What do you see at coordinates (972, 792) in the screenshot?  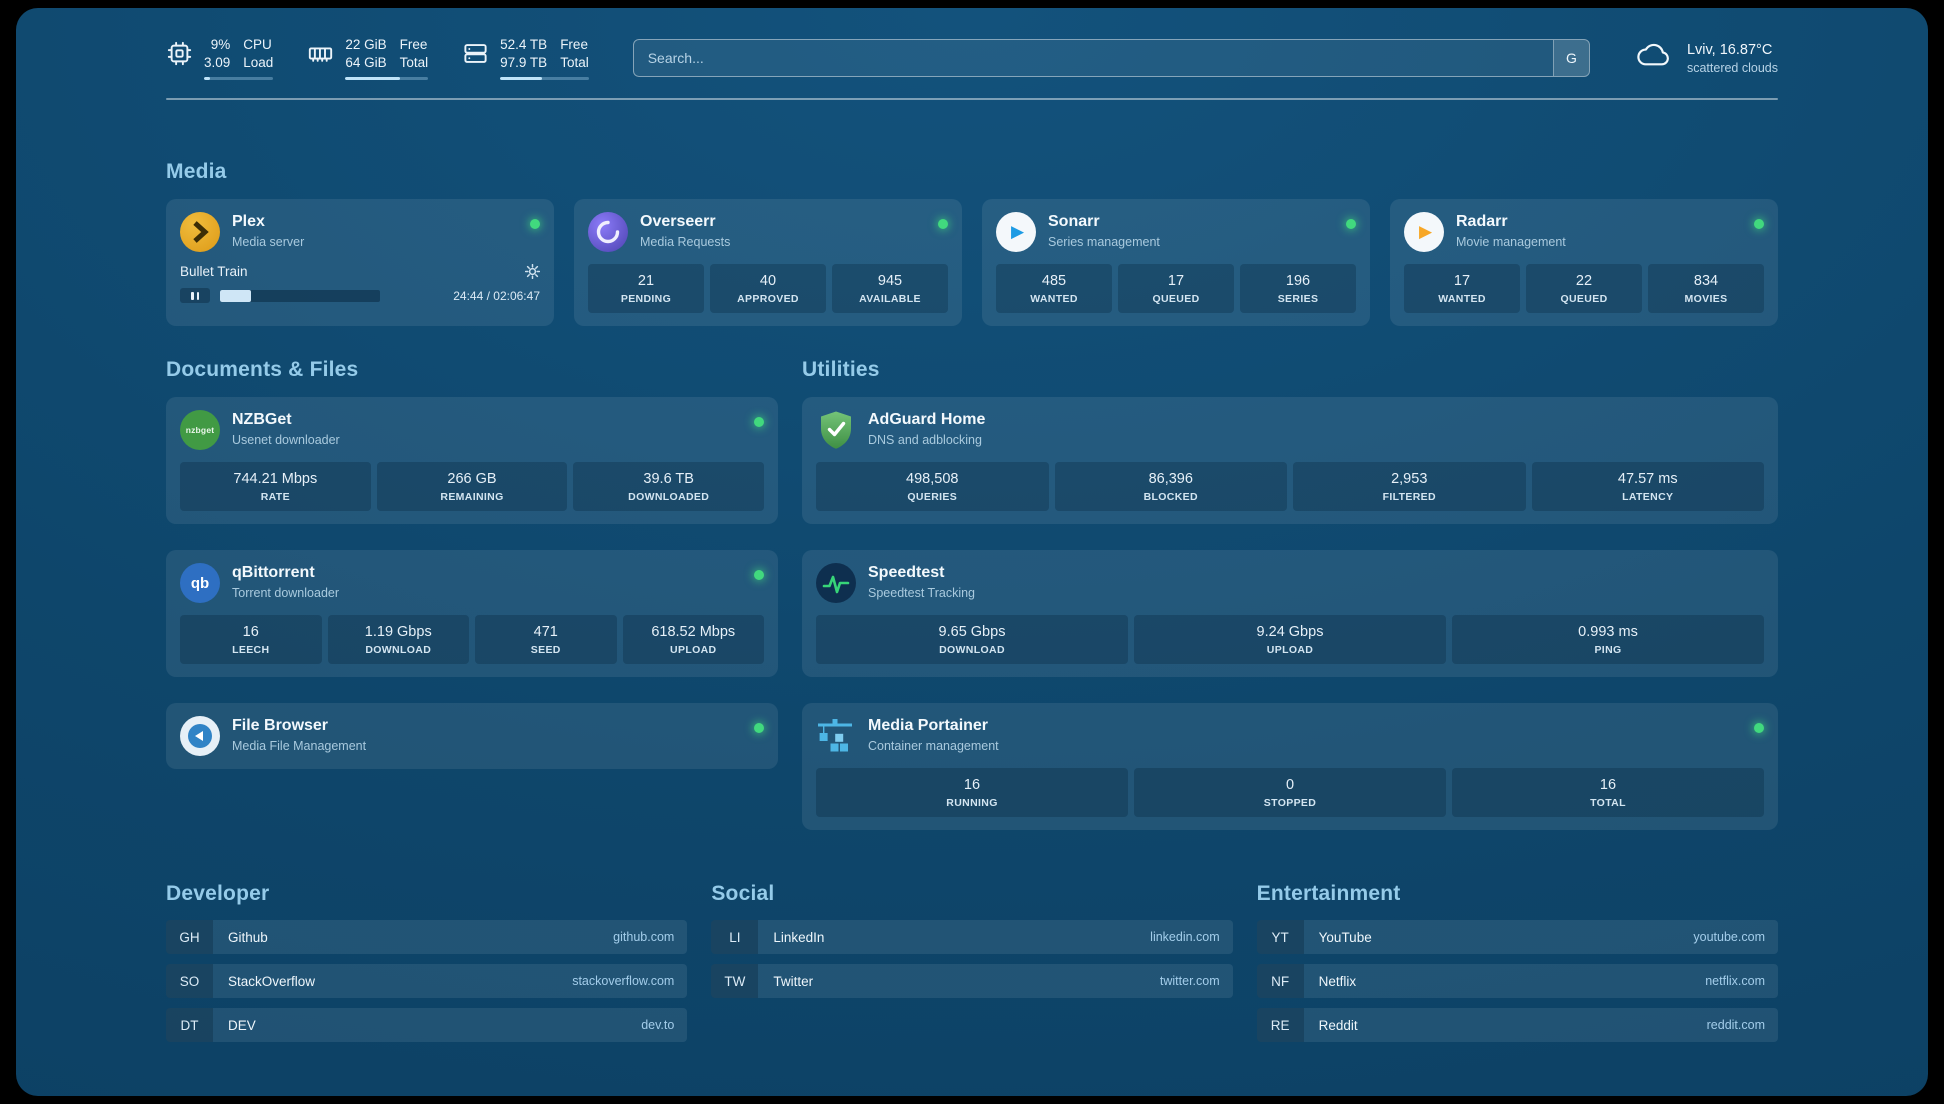 I see `stat-running: 16 RUNNING` at bounding box center [972, 792].